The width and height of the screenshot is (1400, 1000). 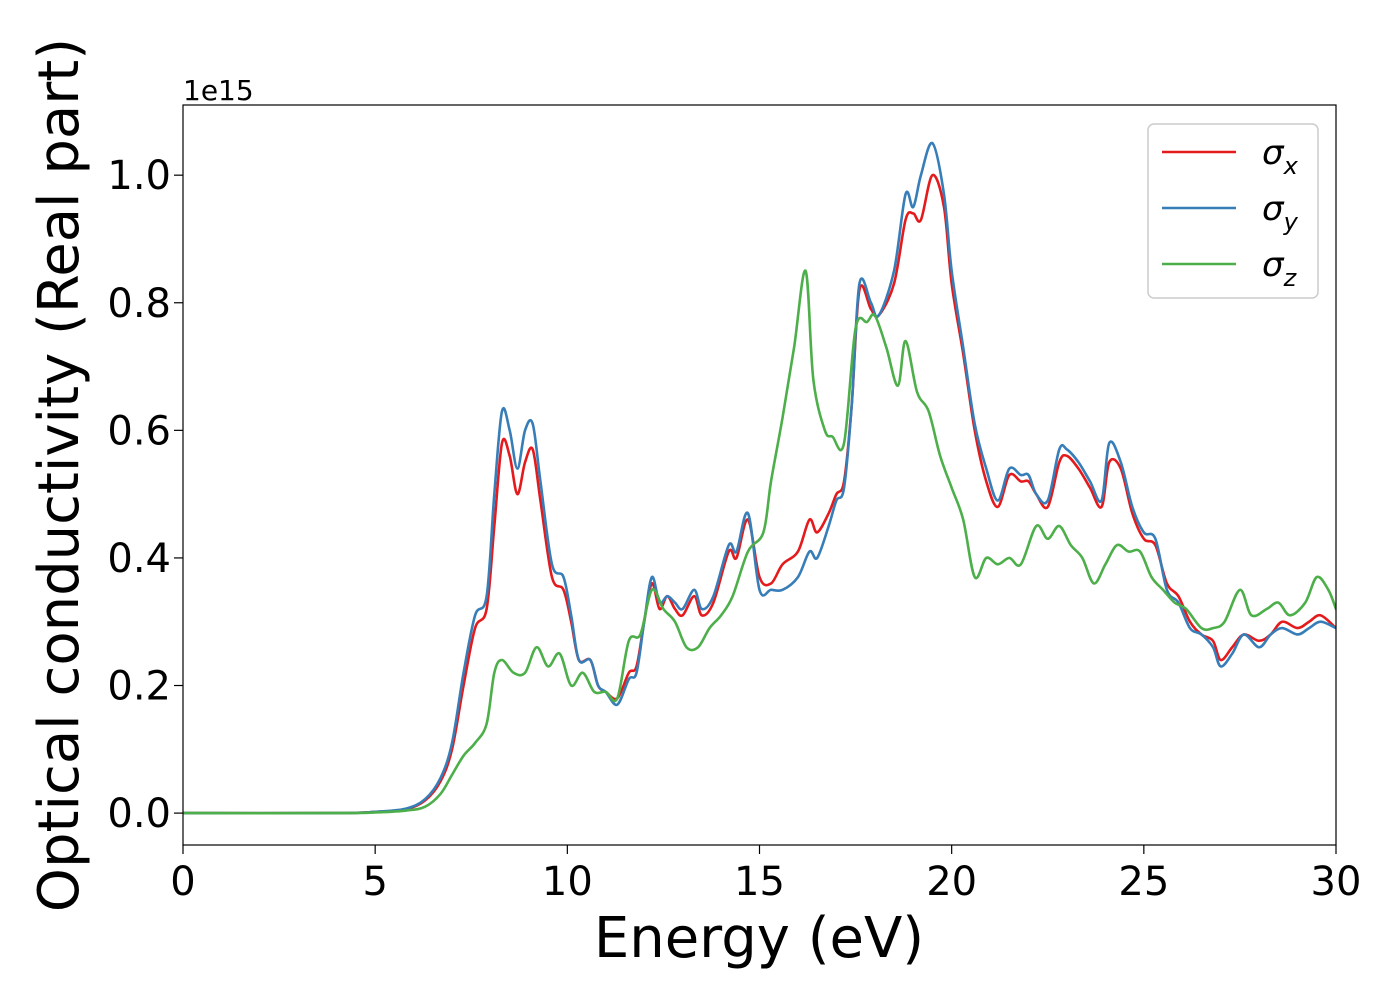 I want to click on legend-label-z: σz, so click(x=1280, y=268).